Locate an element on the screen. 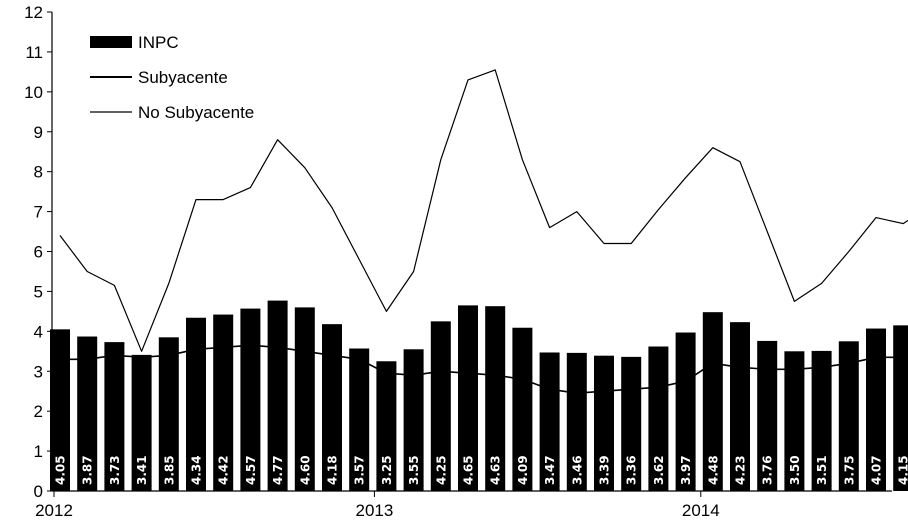  bar-value-label: 3.25 is located at coordinates (387, 470).